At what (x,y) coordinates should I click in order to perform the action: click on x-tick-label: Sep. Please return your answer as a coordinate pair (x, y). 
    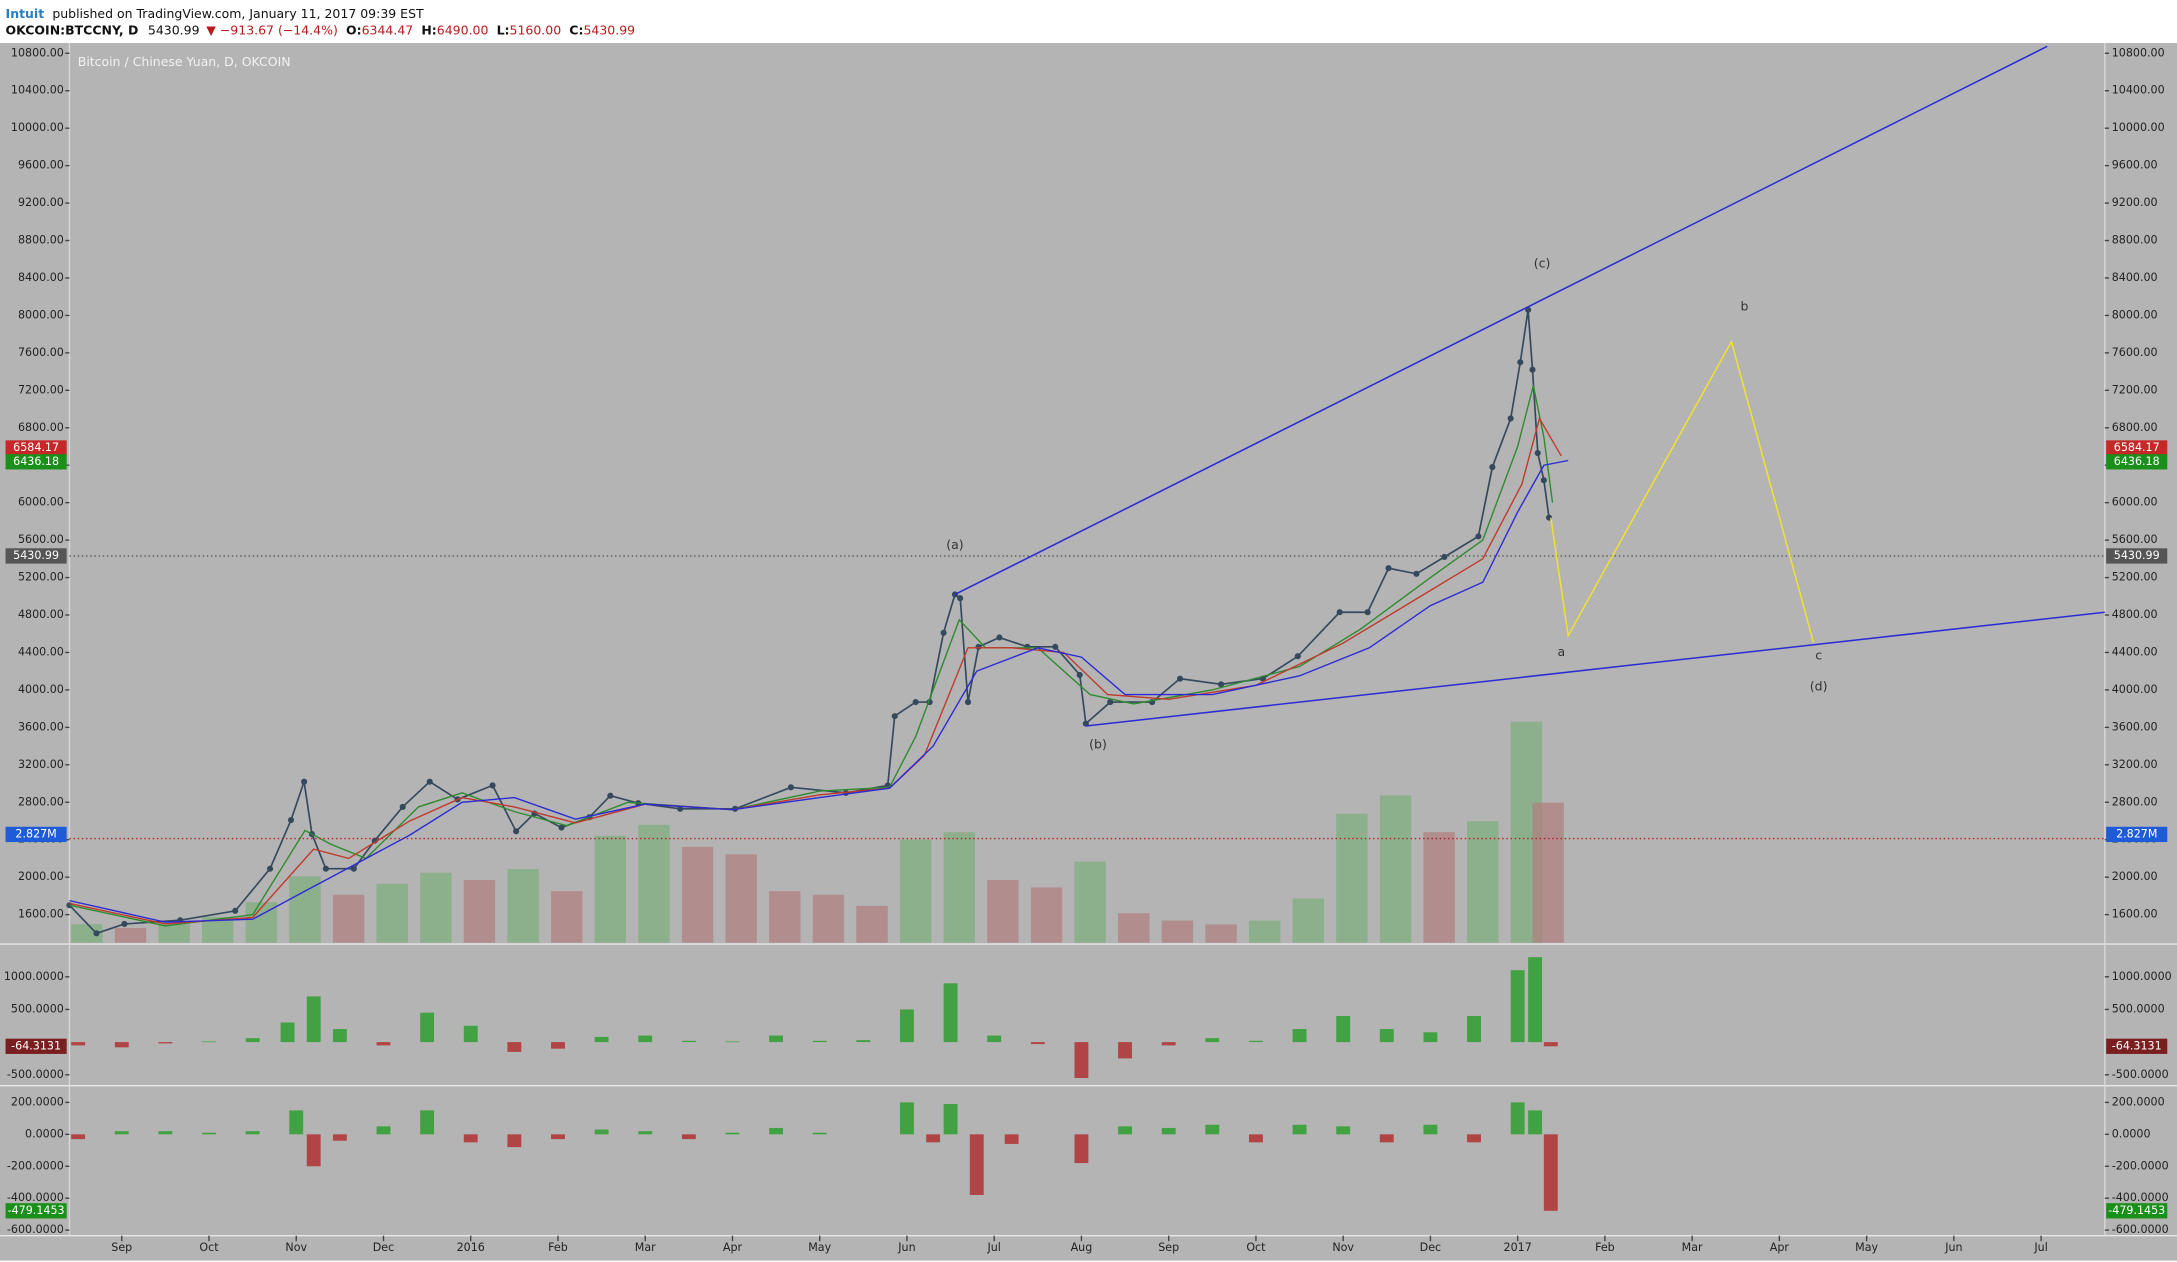
    Looking at the image, I should click on (1168, 1247).